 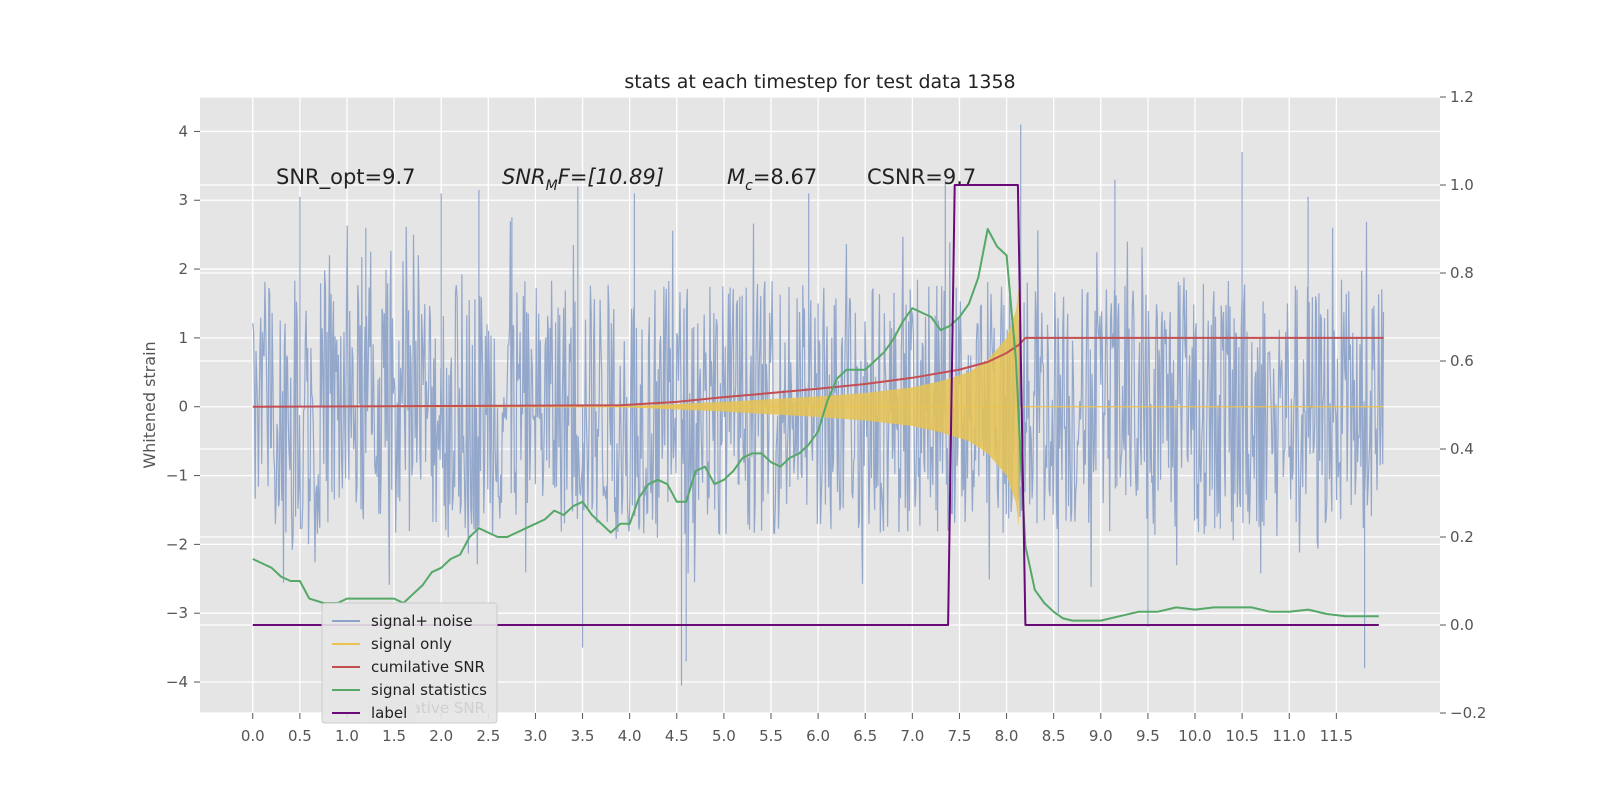 What do you see at coordinates (1462, 97) in the screenshot?
I see `y-right-tick-label: 1.2` at bounding box center [1462, 97].